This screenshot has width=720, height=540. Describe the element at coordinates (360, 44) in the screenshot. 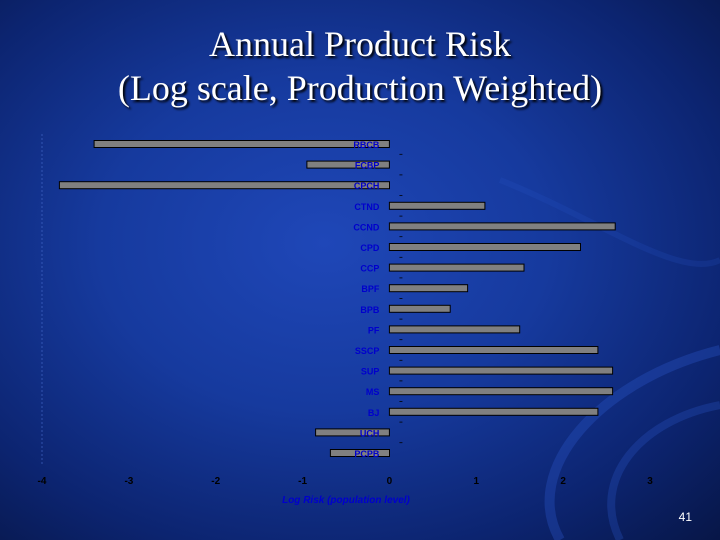

I see `title-line-1: Annual Product Risk` at that location.